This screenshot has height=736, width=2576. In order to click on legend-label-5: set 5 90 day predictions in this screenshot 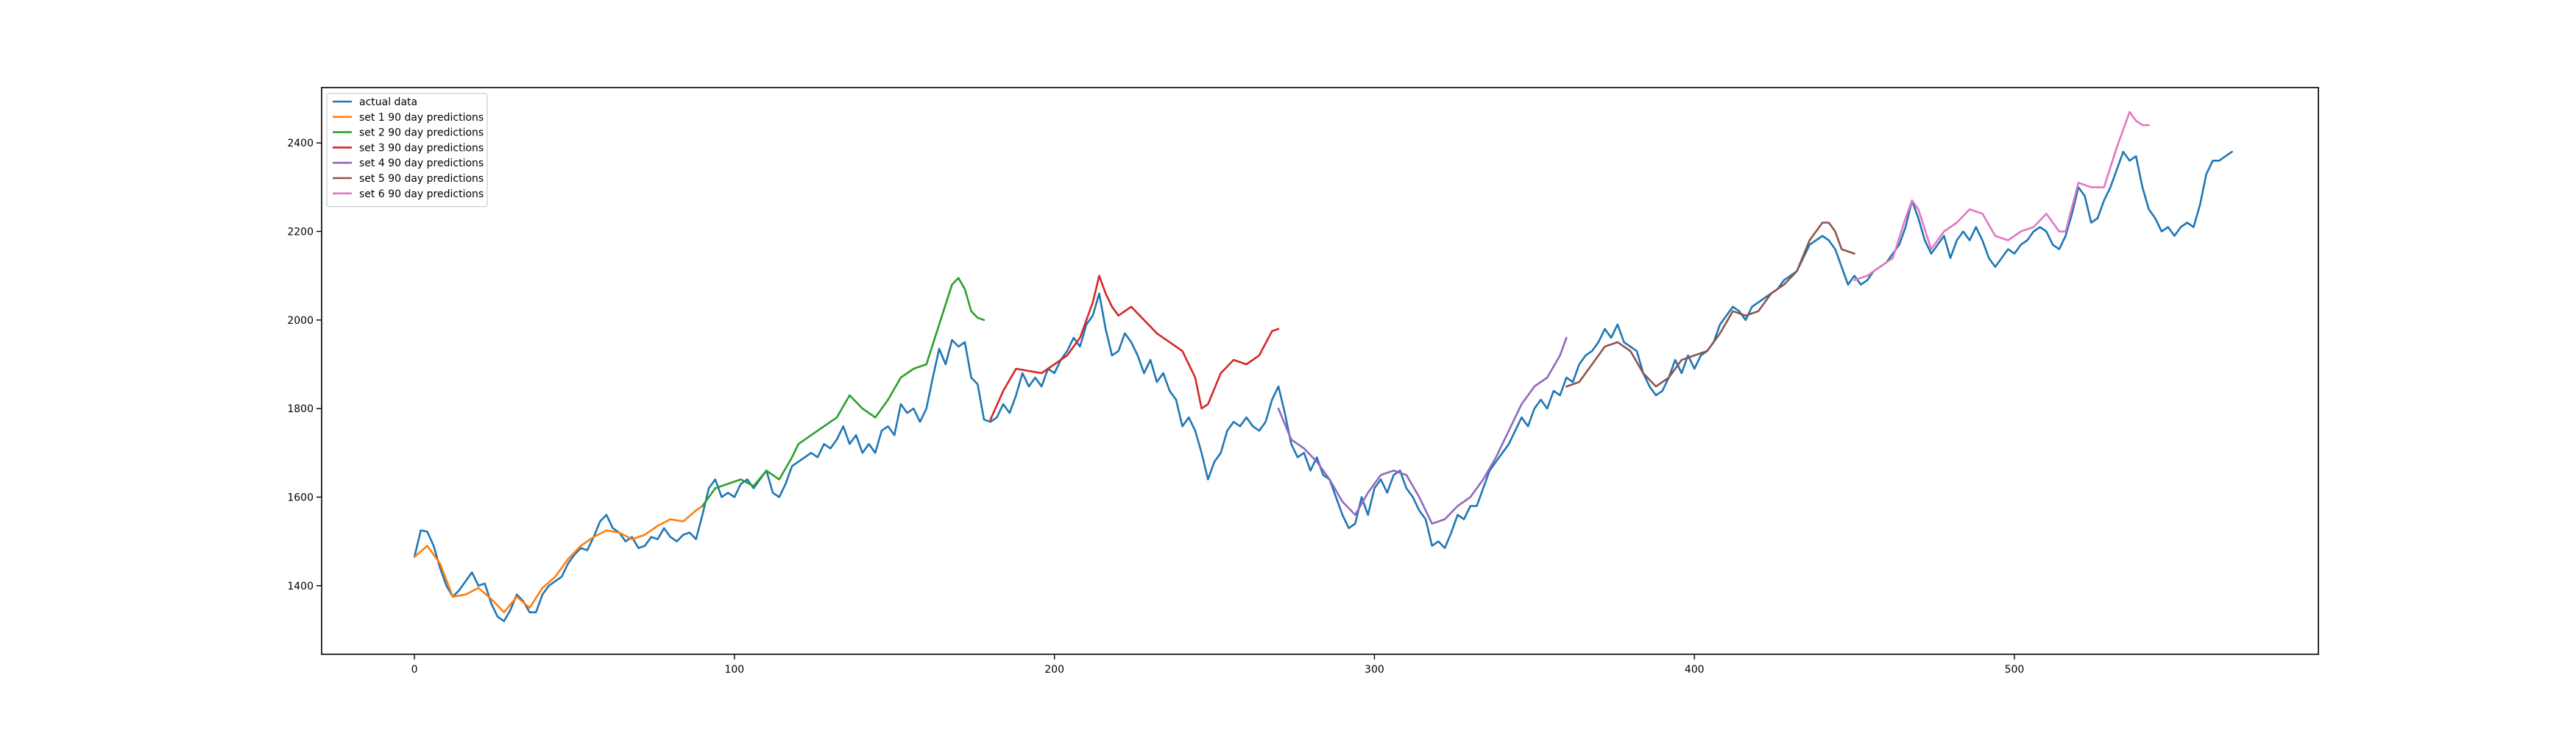, I will do `click(421, 179)`.